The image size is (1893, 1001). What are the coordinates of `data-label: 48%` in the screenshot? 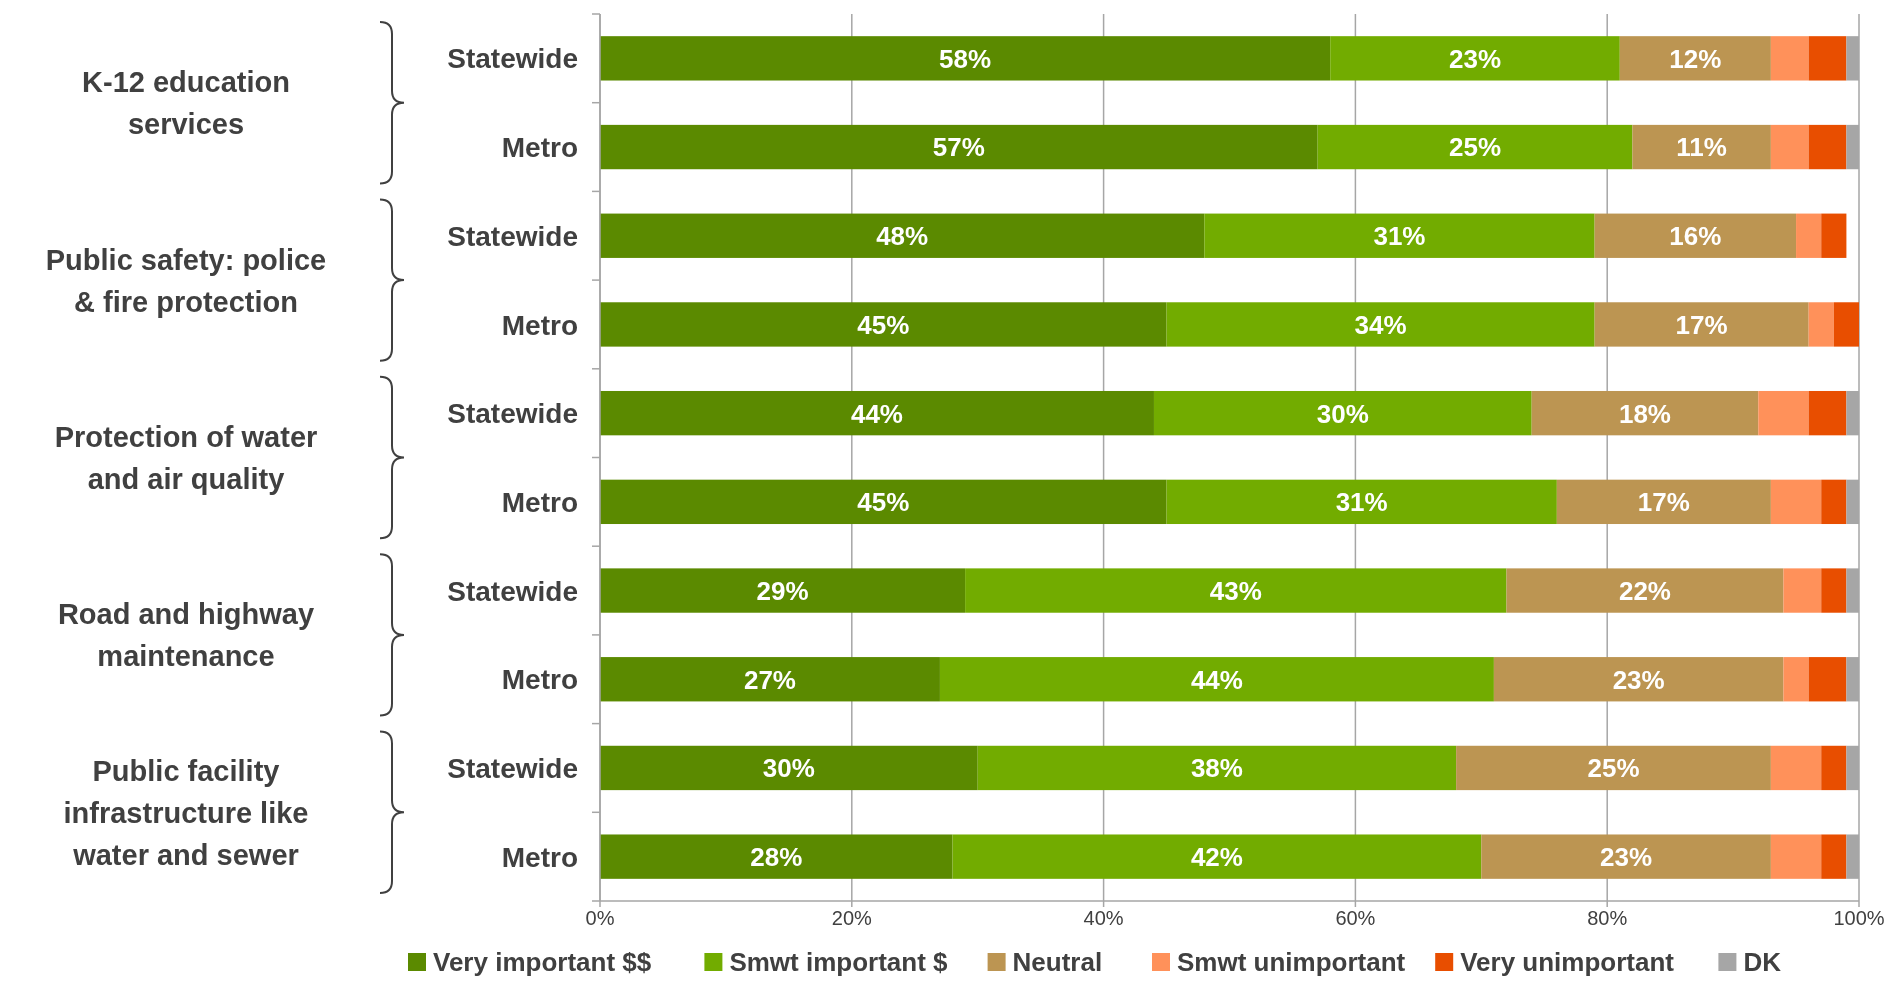 It's located at (902, 236).